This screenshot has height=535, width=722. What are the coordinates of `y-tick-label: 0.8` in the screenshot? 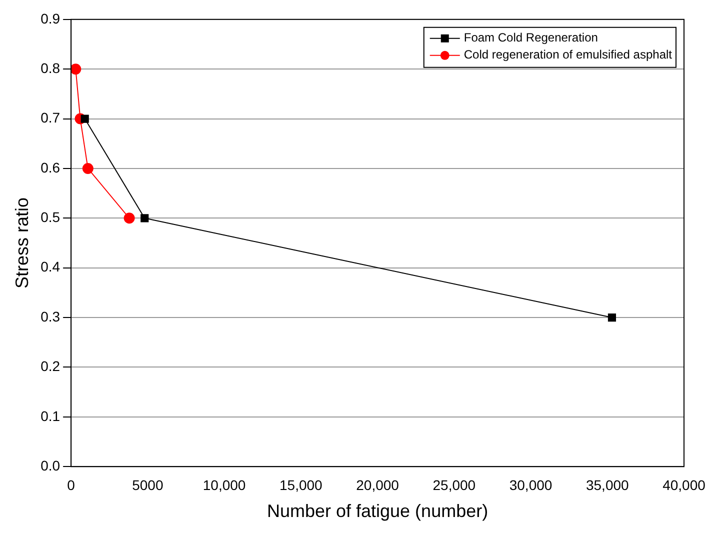 It's located at (50, 68).